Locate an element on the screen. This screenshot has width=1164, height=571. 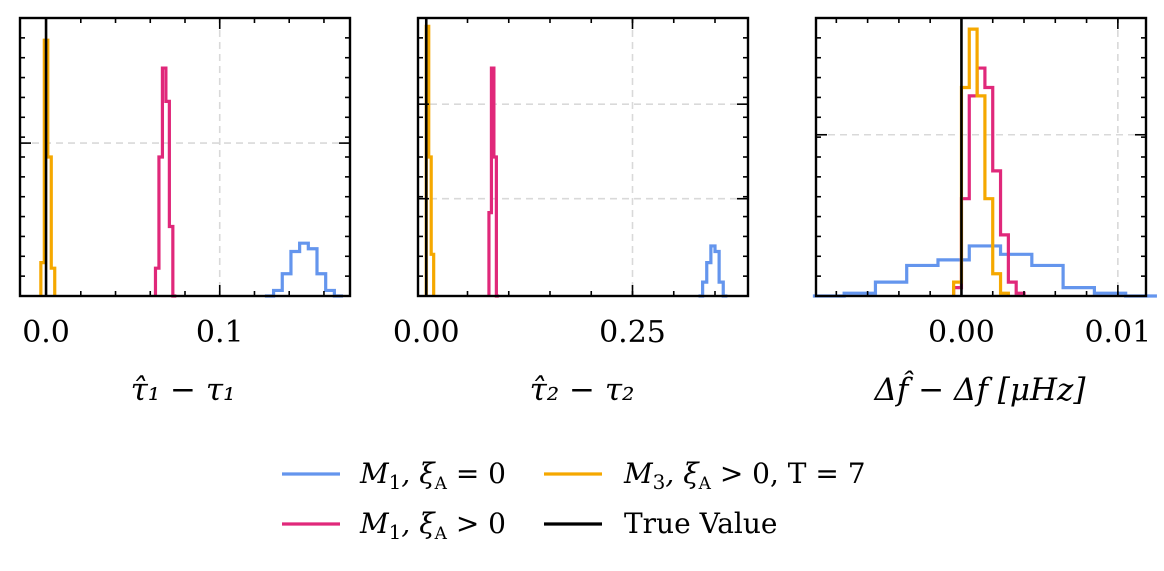
legend-entry-m3: M3, ξA > 0, T = 7 is located at coordinates (705, 475).